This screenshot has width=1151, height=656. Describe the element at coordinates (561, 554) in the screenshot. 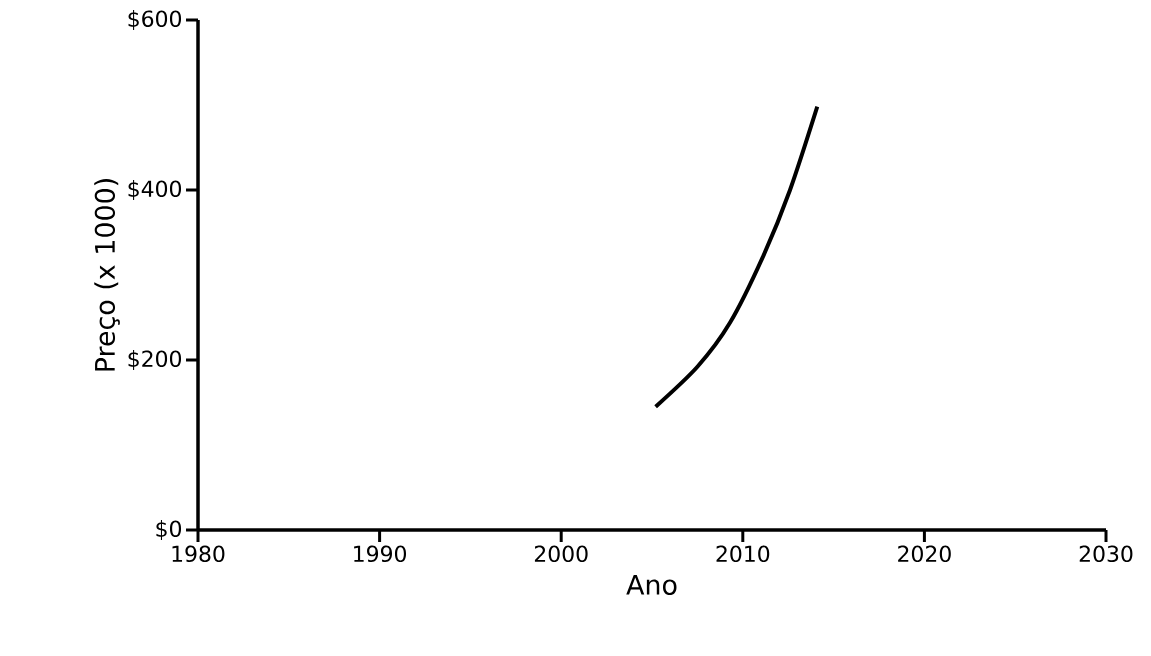

I see `x-tick-label: 2000` at that location.